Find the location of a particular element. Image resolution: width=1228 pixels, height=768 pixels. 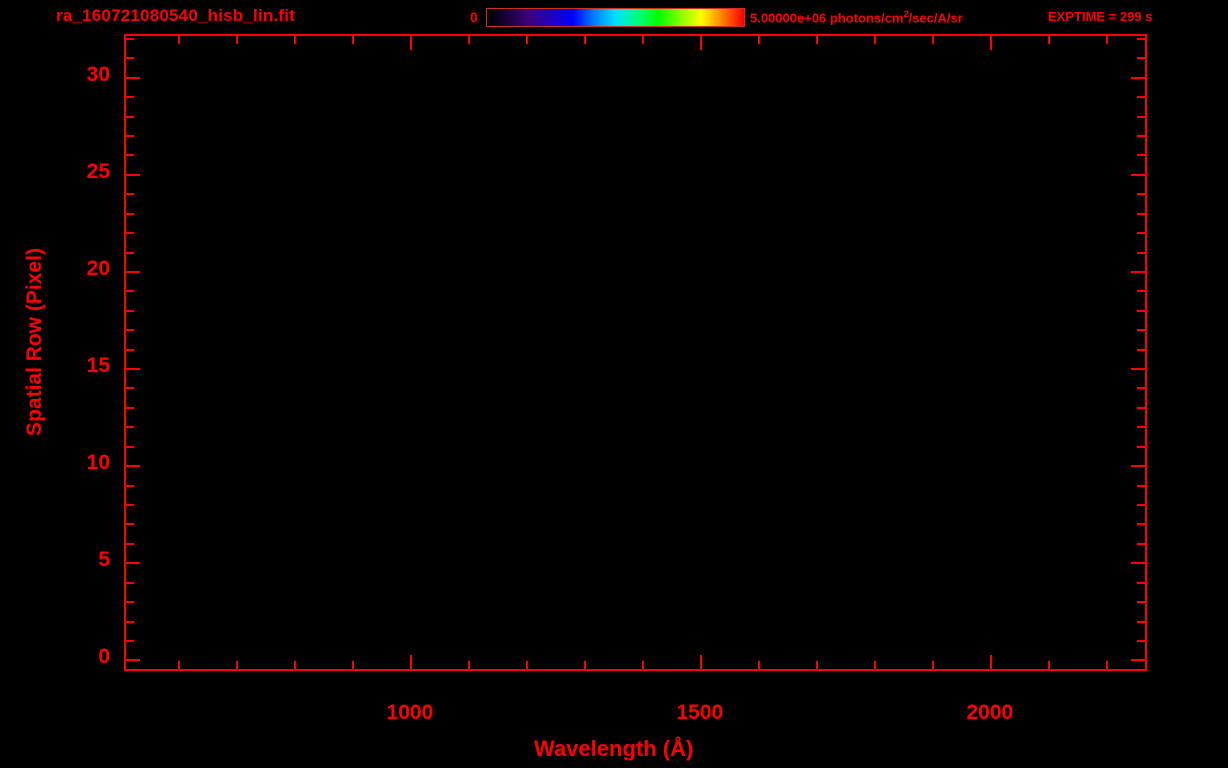

exptime-annotation: EXPTIME = 299 s is located at coordinates (1100, 16).